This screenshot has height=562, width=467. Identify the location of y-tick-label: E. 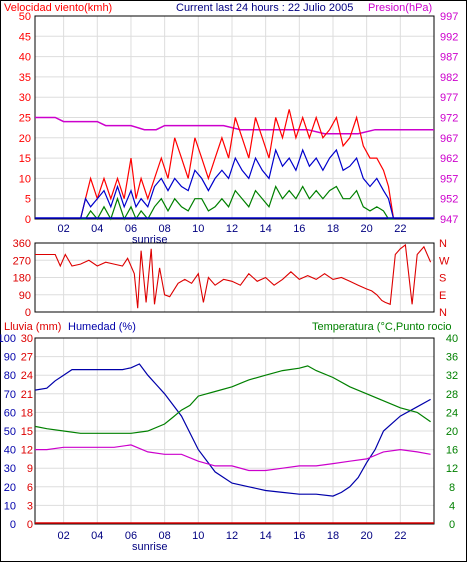
(442, 296).